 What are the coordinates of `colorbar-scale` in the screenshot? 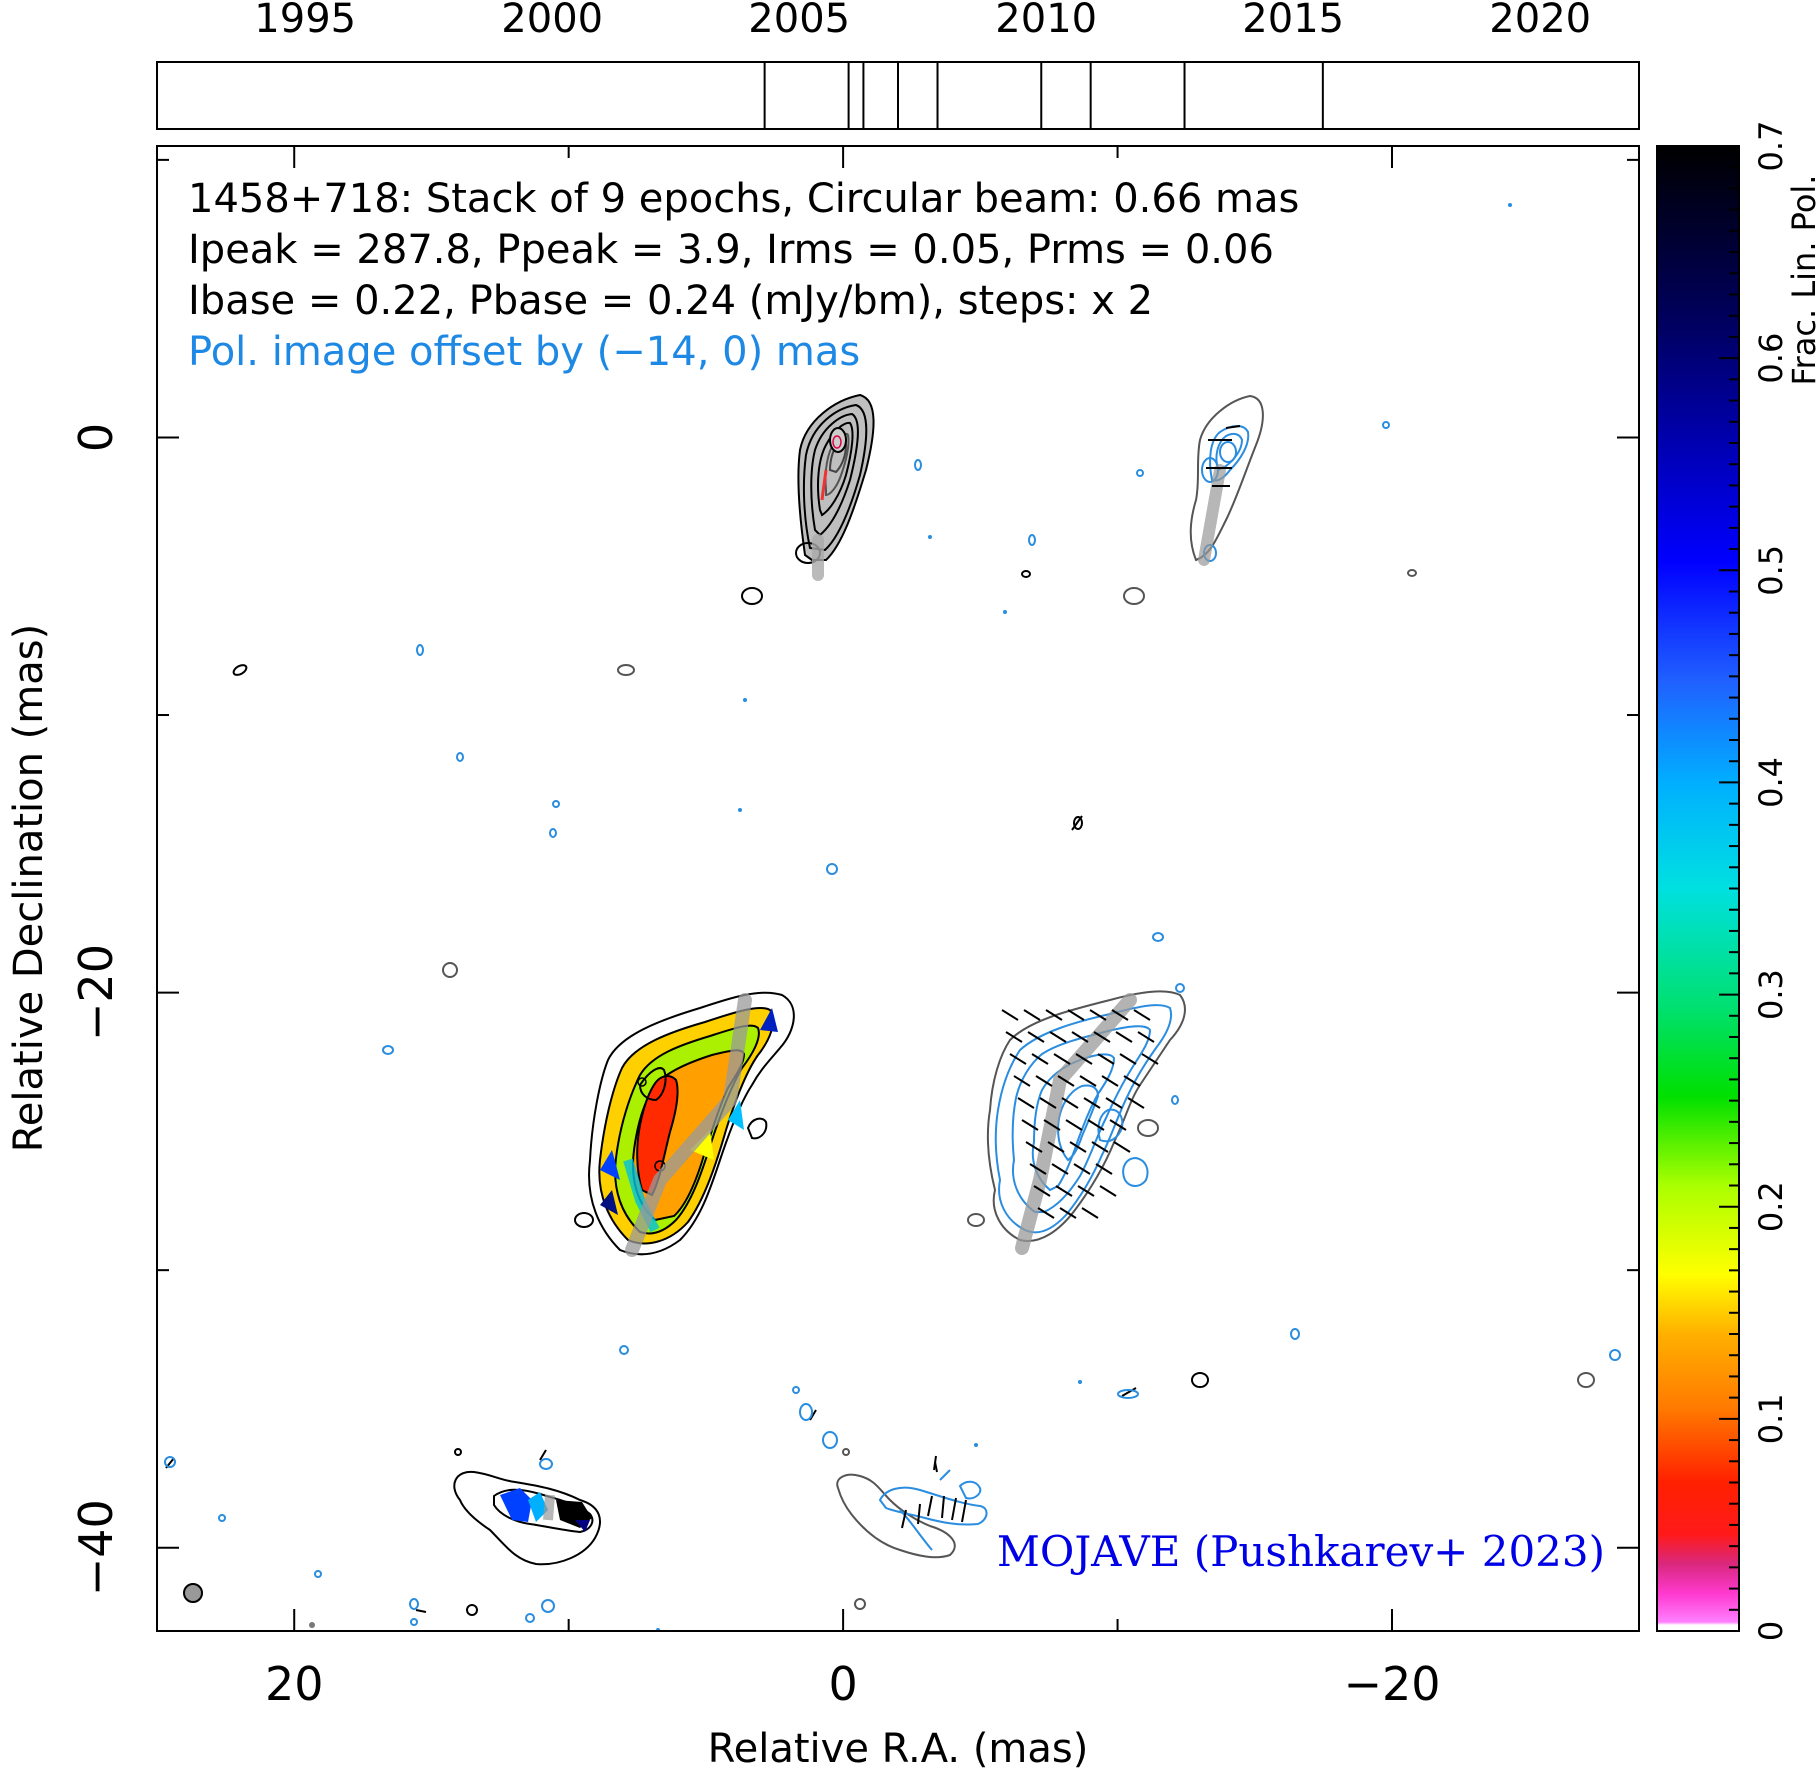 It's located at (1698, 888).